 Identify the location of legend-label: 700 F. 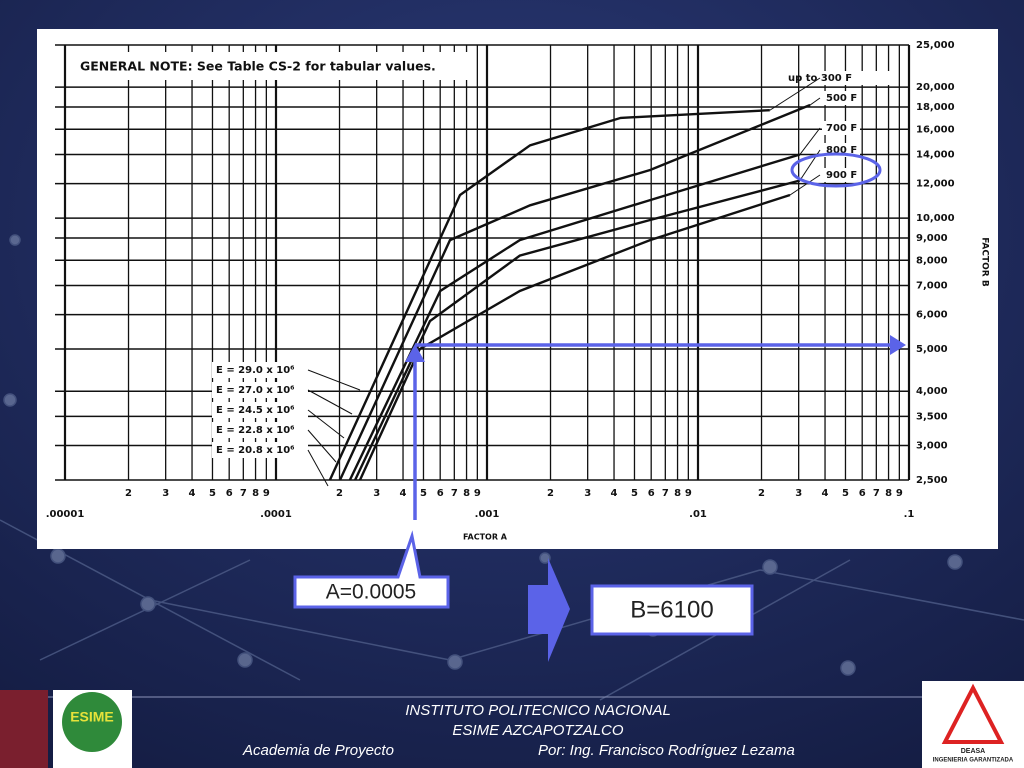
(841, 128).